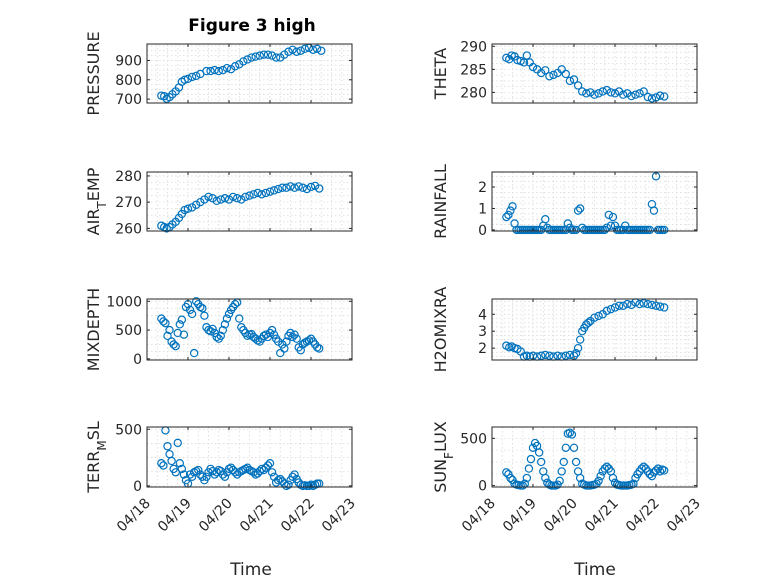  Describe the element at coordinates (137, 360) in the screenshot. I see `y-tick-label: 0` at that location.